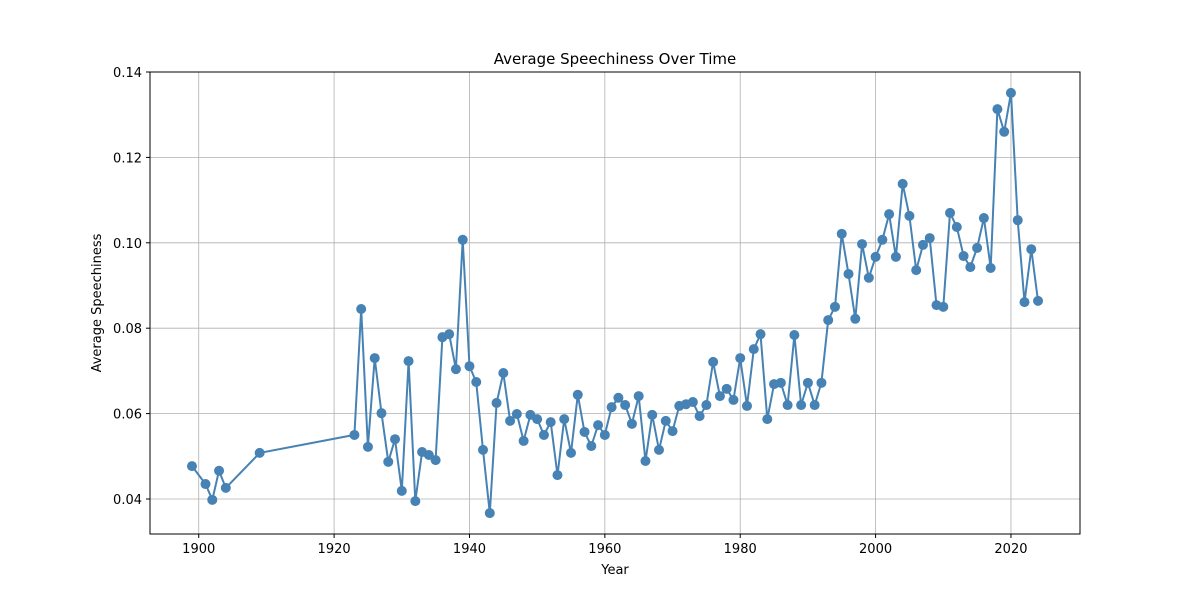 This screenshot has height=600, width=1200. I want to click on x-tick-label: 2000, so click(875, 549).